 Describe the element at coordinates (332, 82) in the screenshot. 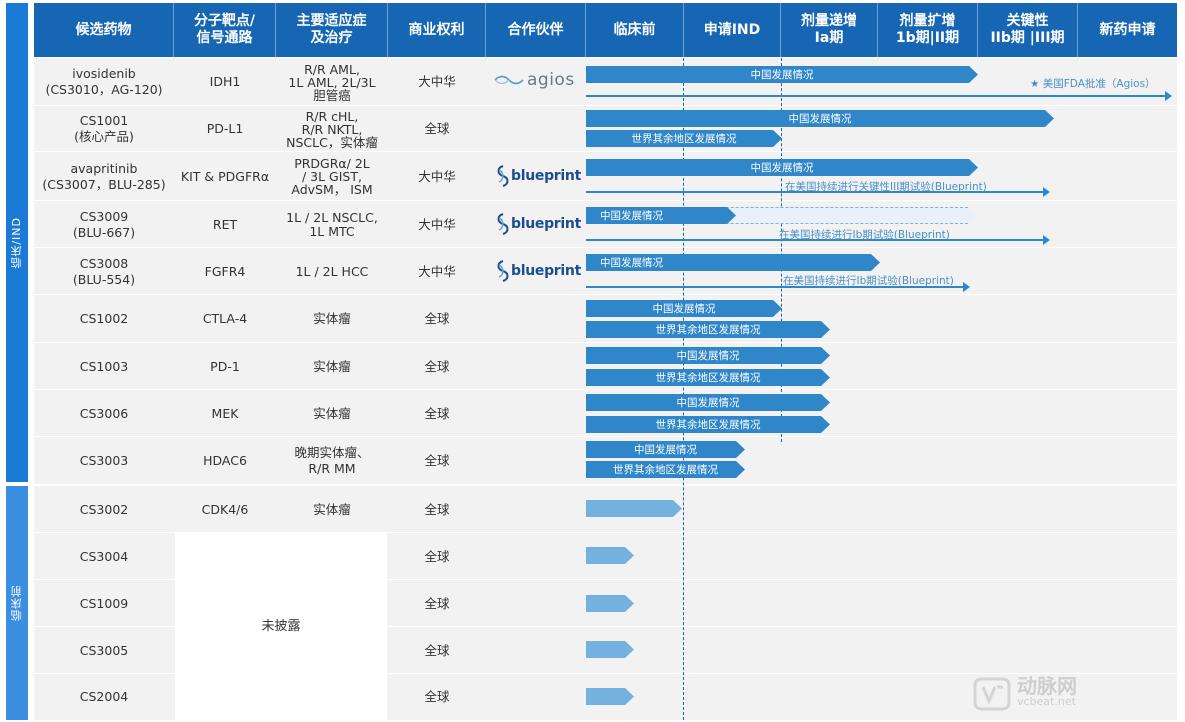

I see `indication: R/R AML, 1L AML, 2L/3L 胆管癌` at that location.